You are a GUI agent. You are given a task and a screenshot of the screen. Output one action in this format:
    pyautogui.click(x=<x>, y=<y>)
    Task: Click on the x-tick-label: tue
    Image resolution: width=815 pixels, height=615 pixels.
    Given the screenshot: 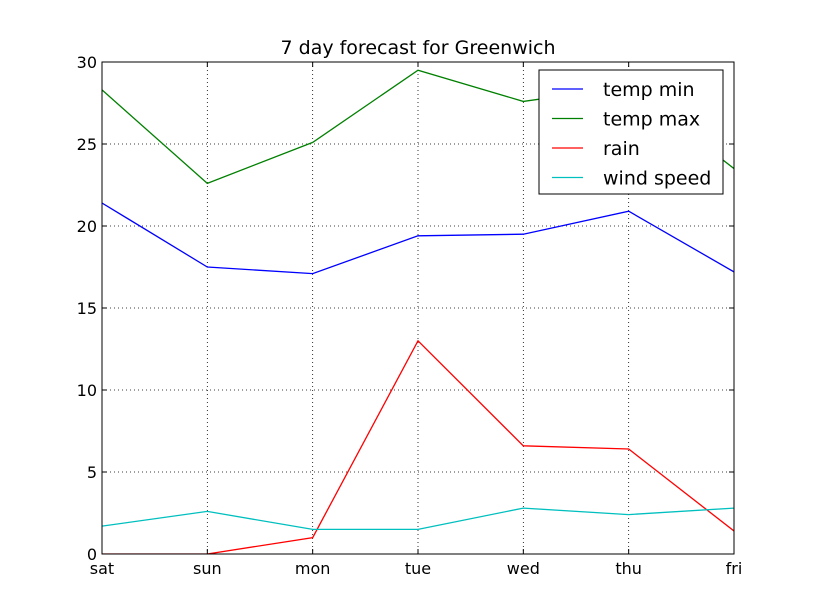 What is the action you would take?
    pyautogui.click(x=418, y=568)
    